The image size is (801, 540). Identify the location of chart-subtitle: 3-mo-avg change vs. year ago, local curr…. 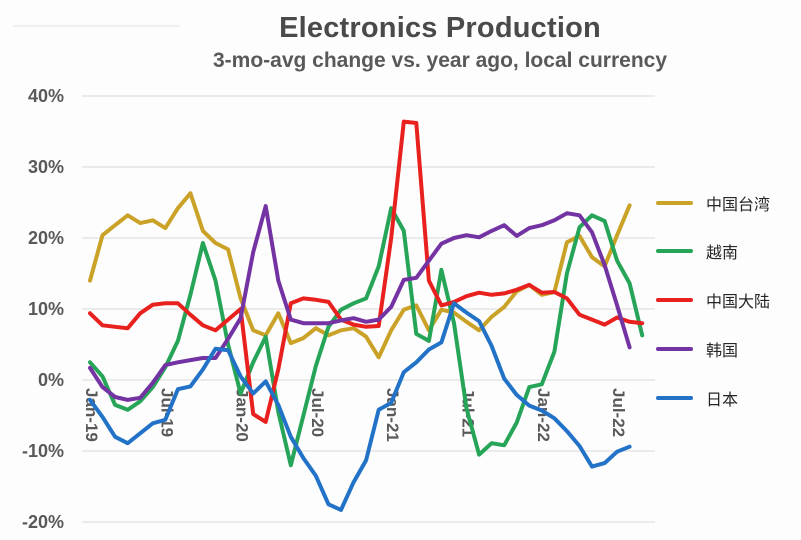
(440, 61).